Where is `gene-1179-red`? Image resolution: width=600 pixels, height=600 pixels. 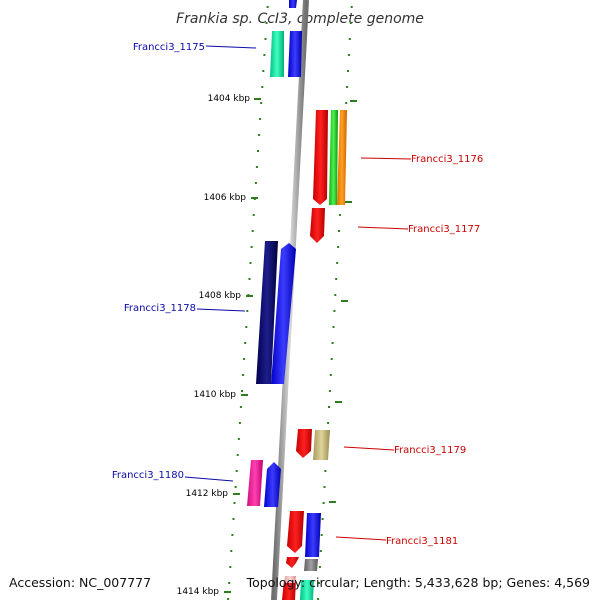
gene-1179-red is located at coordinates (304, 443).